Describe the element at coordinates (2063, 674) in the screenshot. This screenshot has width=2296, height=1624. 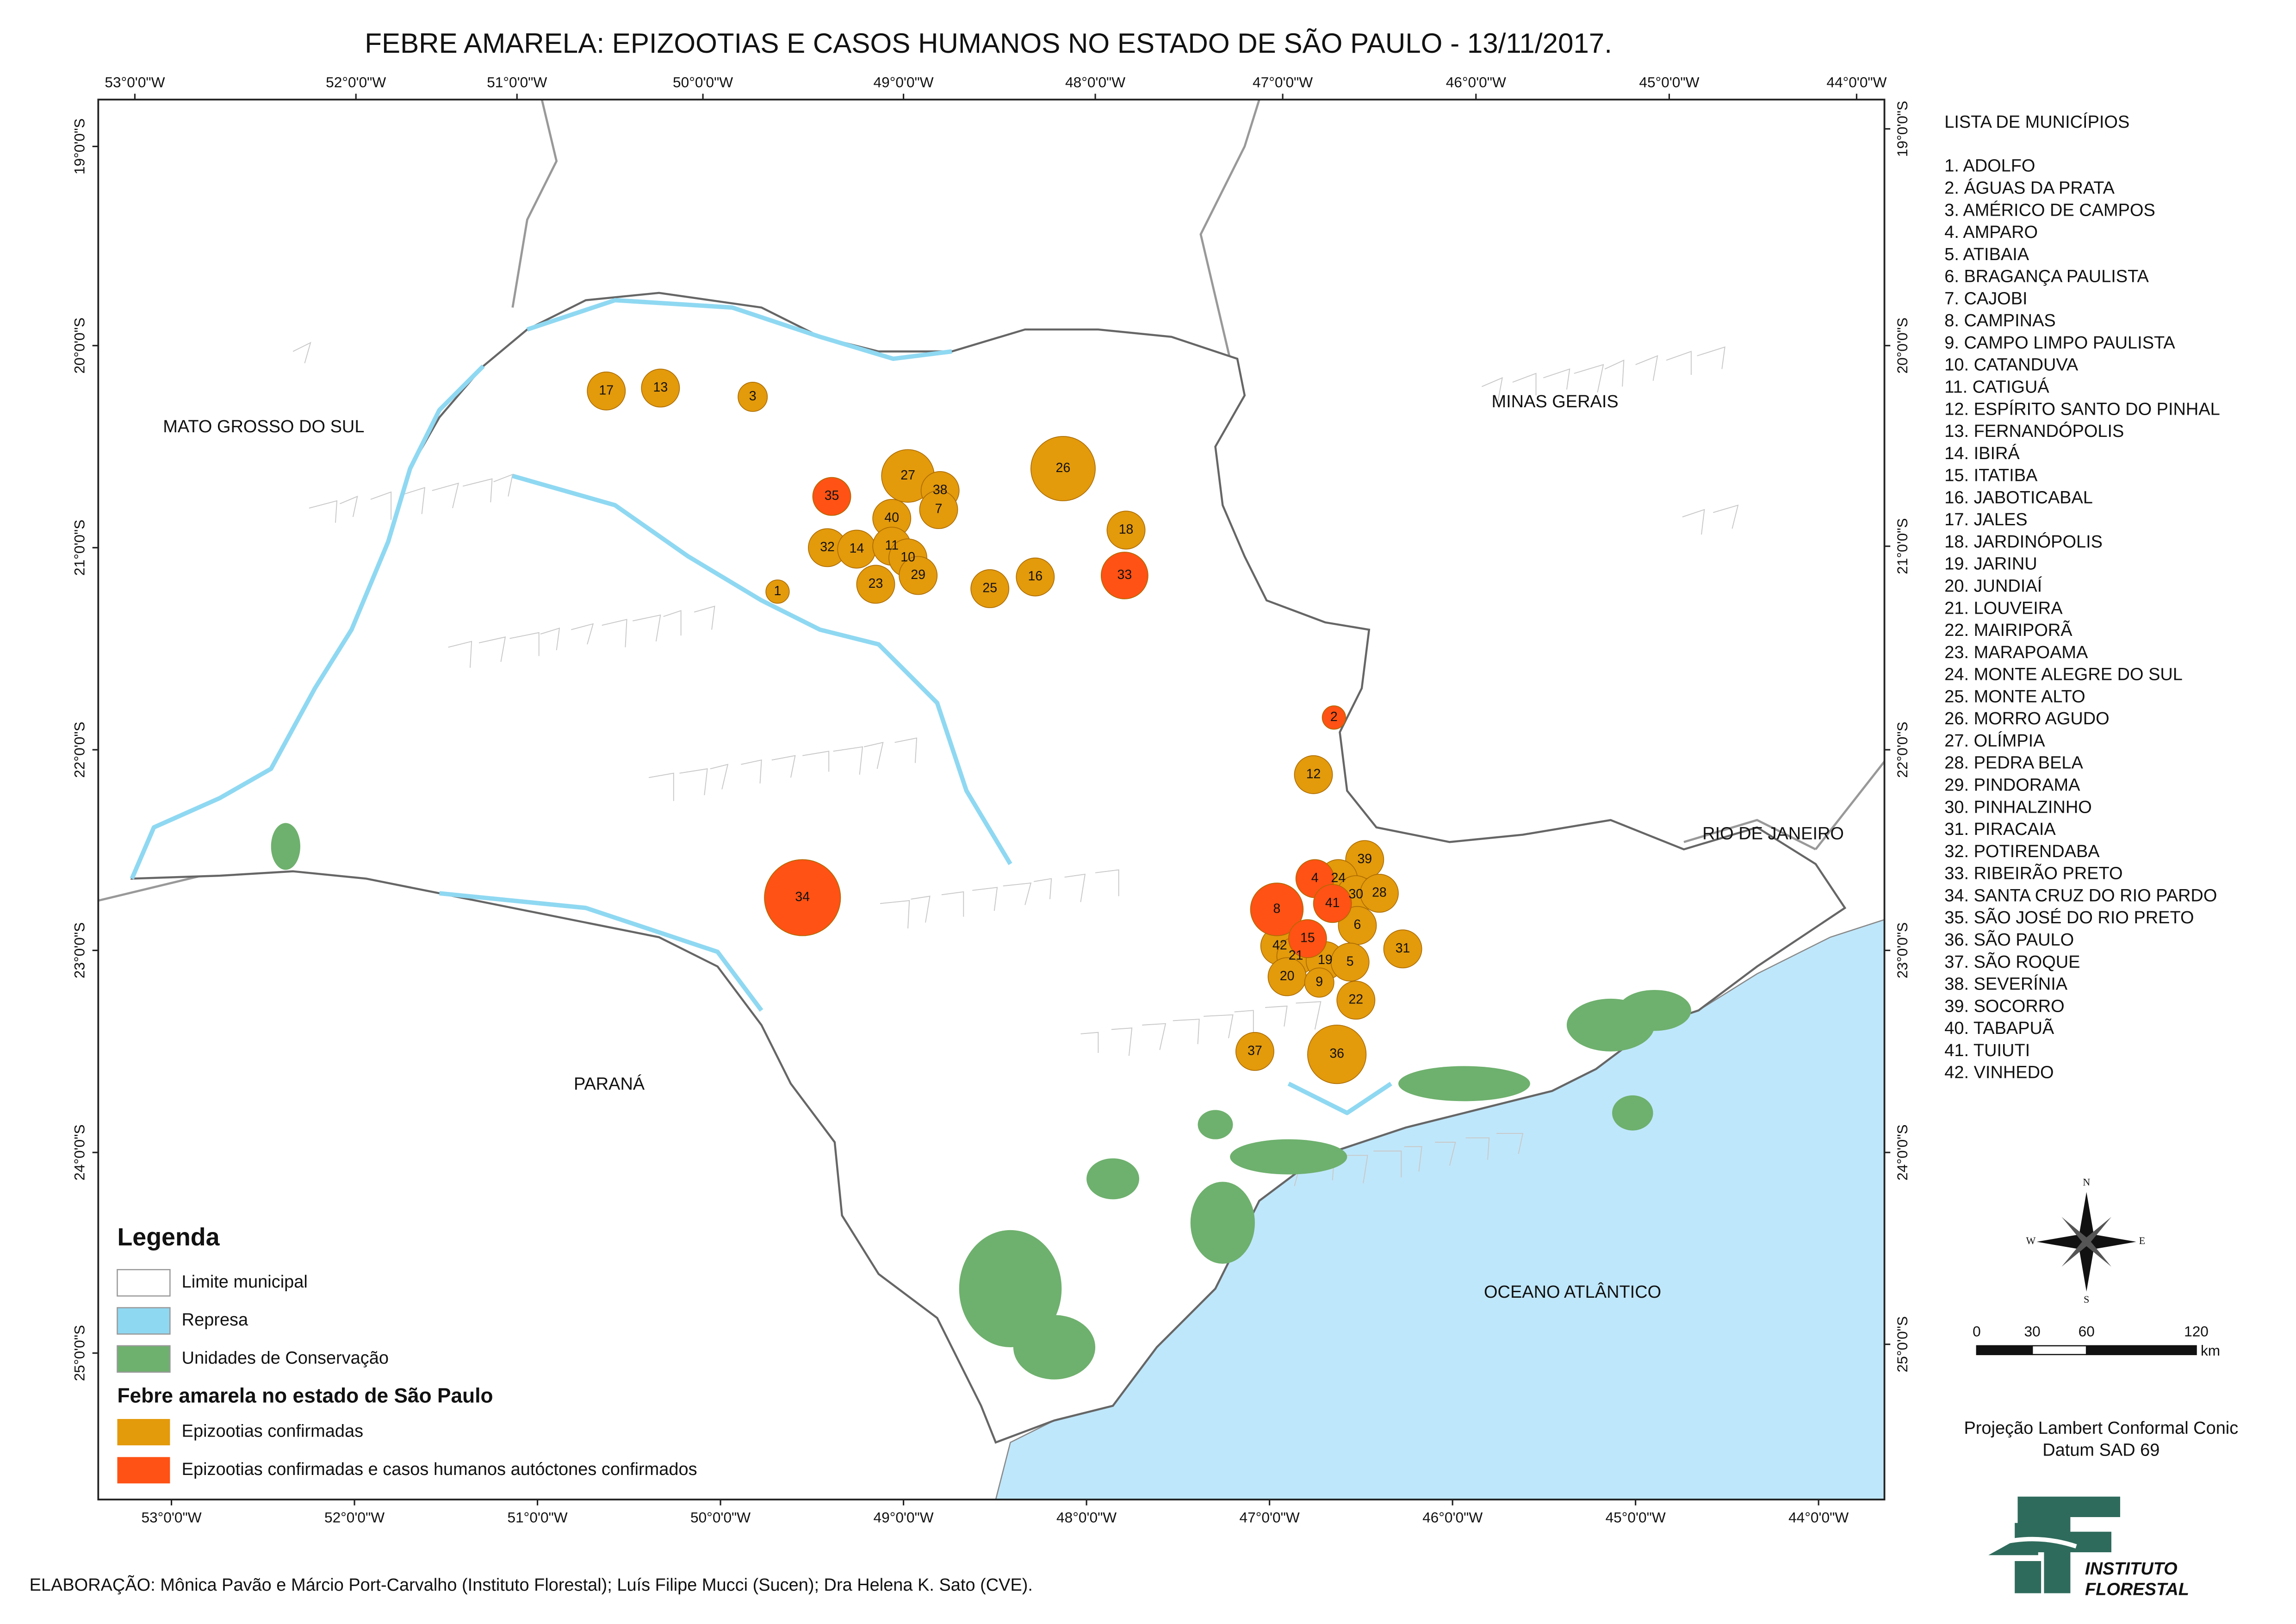
I see `list-item: 24. MONTE ALEGRE DO SUL` at that location.